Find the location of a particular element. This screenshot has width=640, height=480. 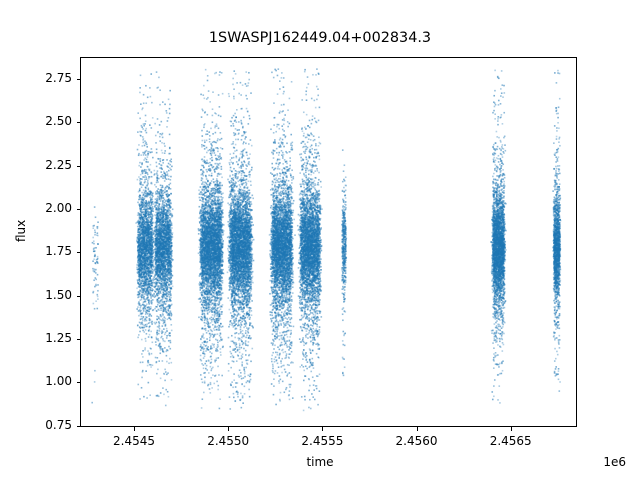

x-axis-offset-text: 1e6 is located at coordinates (614, 462).